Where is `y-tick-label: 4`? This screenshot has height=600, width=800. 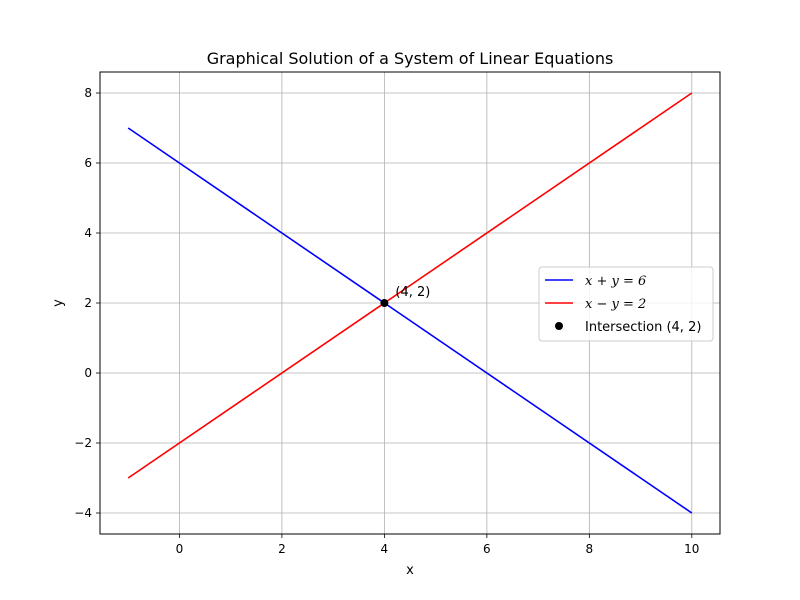
y-tick-label: 4 is located at coordinates (88, 233).